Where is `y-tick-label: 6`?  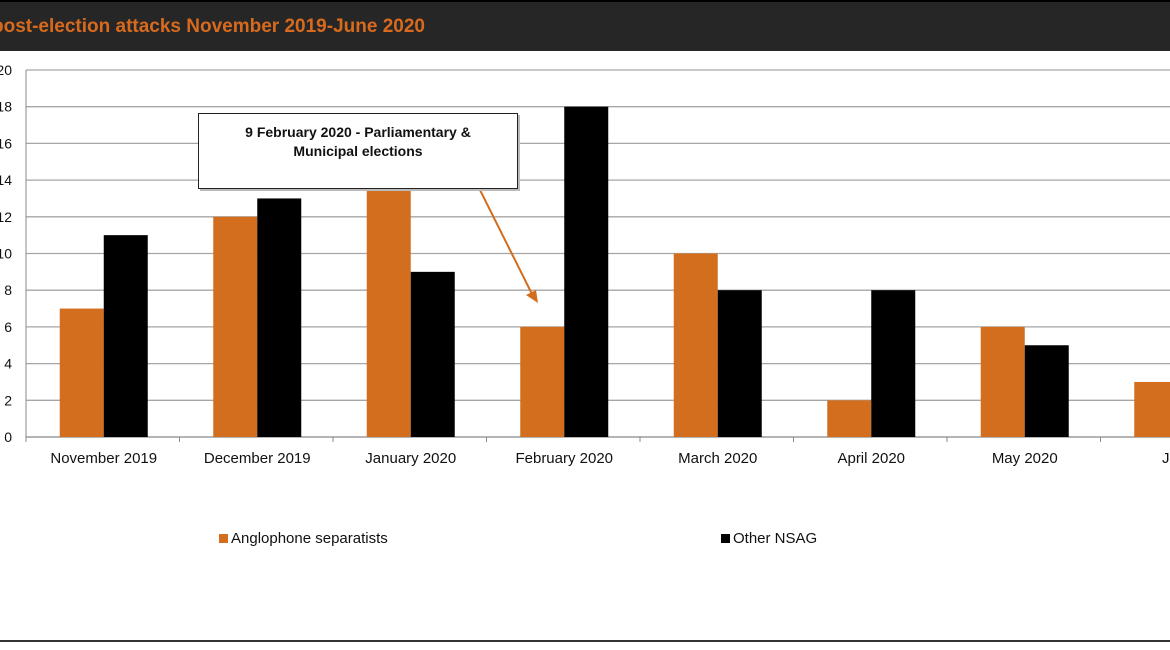
y-tick-label: 6 is located at coordinates (8, 327).